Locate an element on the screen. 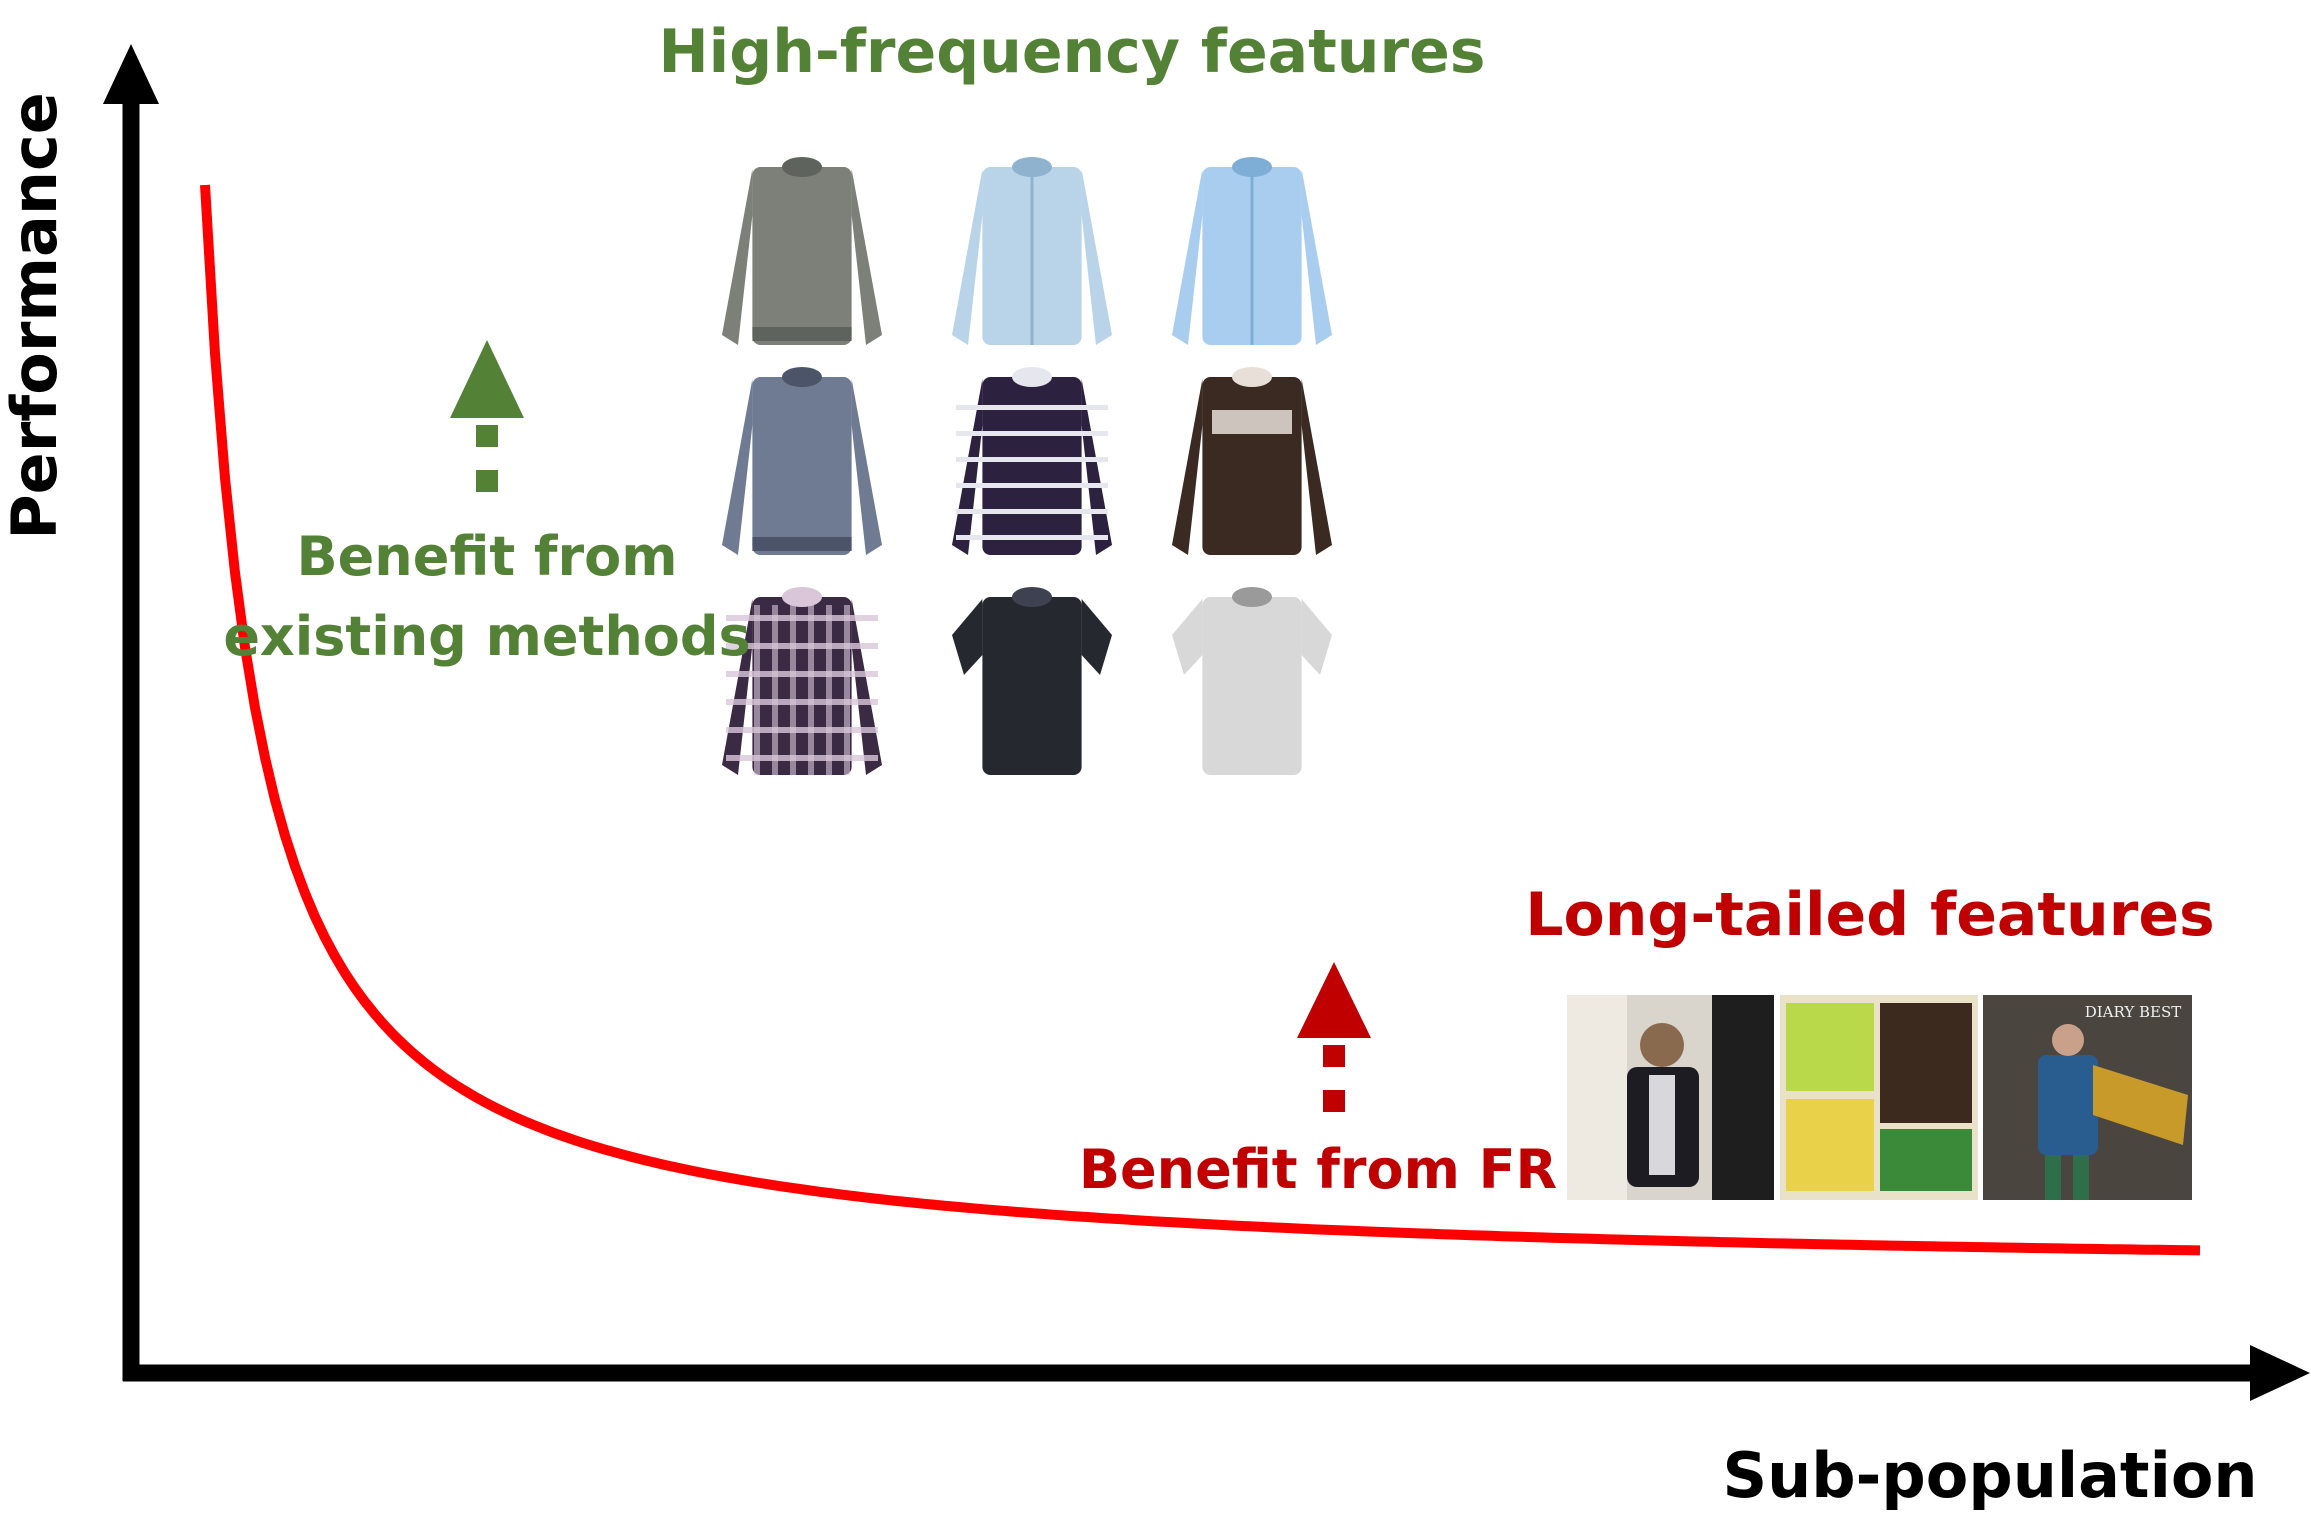  thumbnail-white-print-short-sleeve-shirt is located at coordinates (1252, 681).